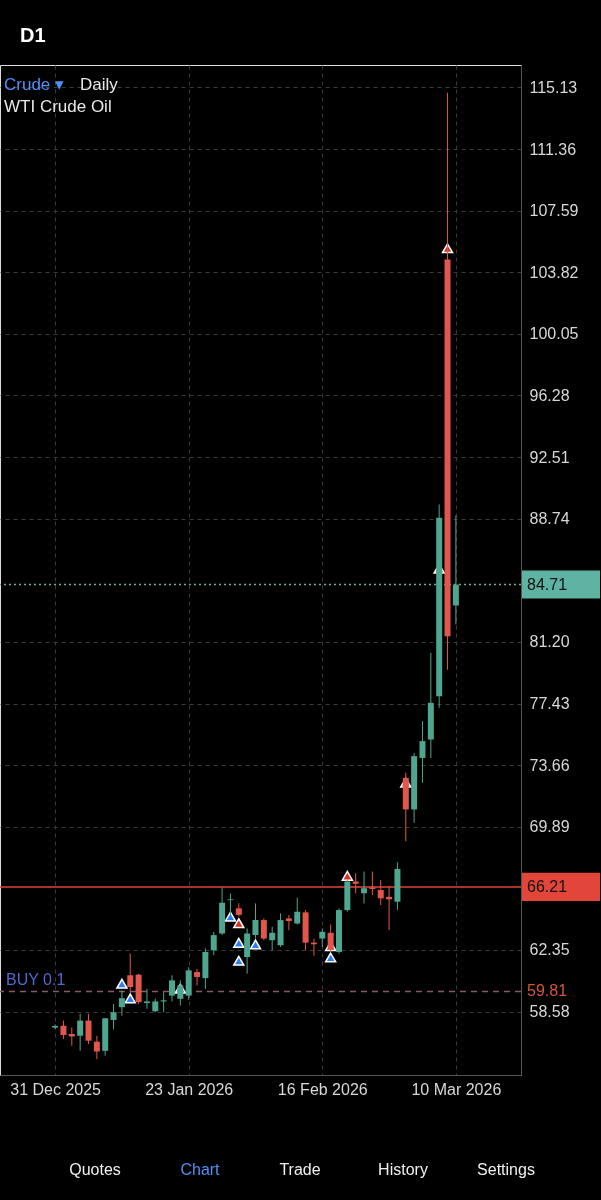  I want to click on y-tick-label: 115.13, so click(553, 87).